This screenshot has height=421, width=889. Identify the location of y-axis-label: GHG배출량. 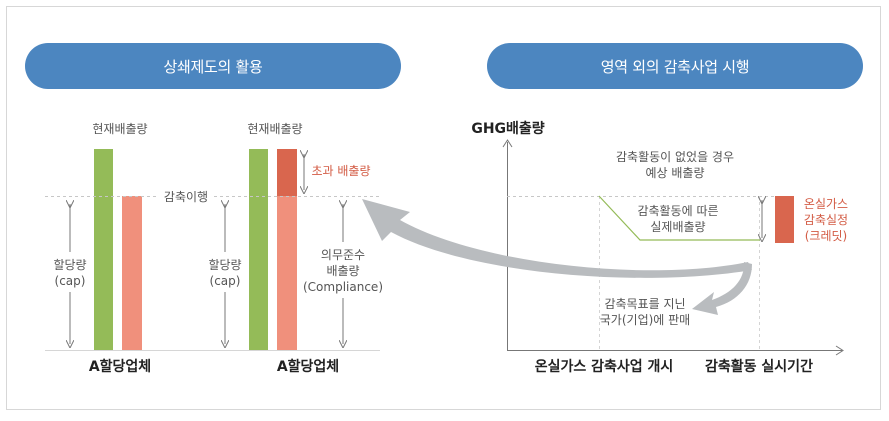
(508, 129).